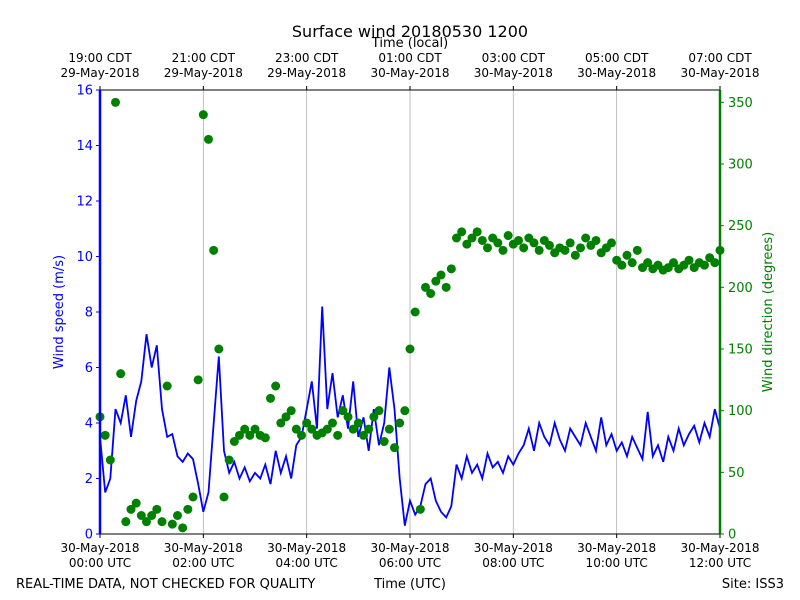 The height and width of the screenshot is (600, 800). Describe the element at coordinates (203, 555) in the screenshot. I see `x-tick-label: 30-May-2018 02:00 UTC` at that location.